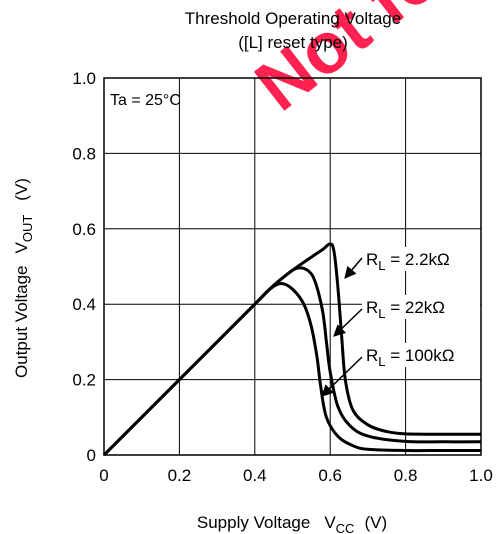 This screenshot has width=498, height=534. Describe the element at coordinates (253, 522) in the screenshot. I see `x-axis-label-main: Supply Voltage` at that location.